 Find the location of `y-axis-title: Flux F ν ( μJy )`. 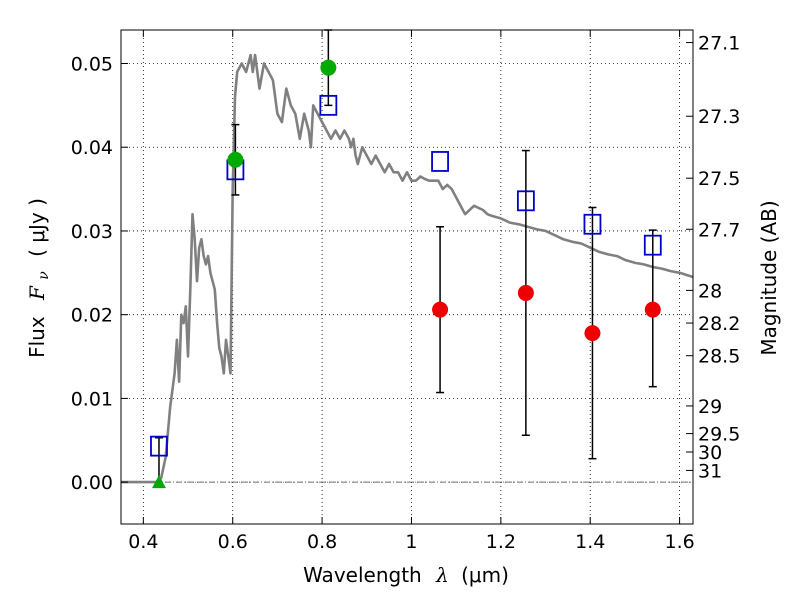

y-axis-title: Flux F ν ( μJy ) is located at coordinates (39, 278).